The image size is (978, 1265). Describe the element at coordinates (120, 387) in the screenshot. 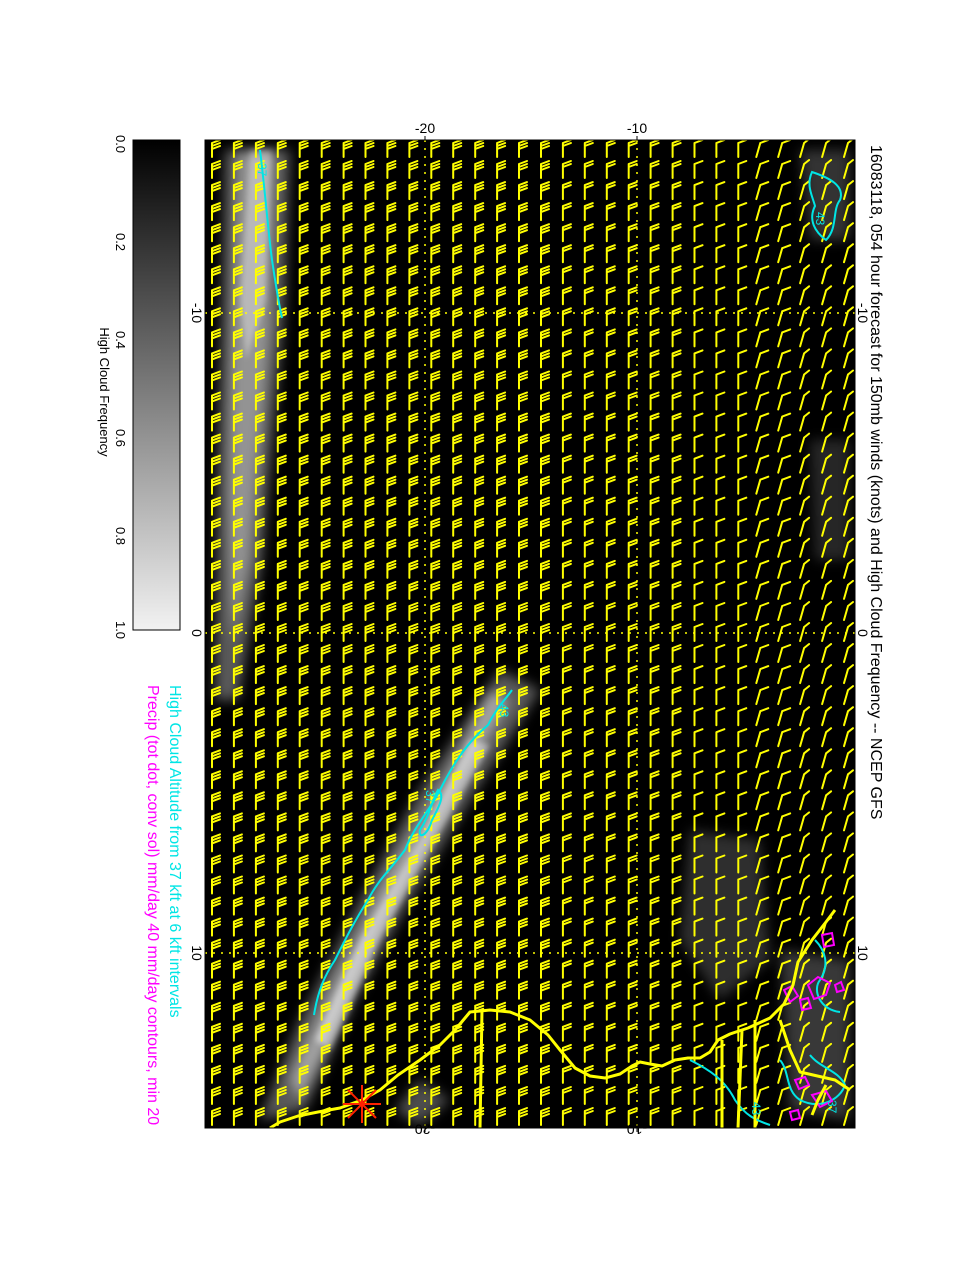

I see `colorbar-tick-labels: 0.0 0.2 0.4 0.6 0.8 1.0` at that location.